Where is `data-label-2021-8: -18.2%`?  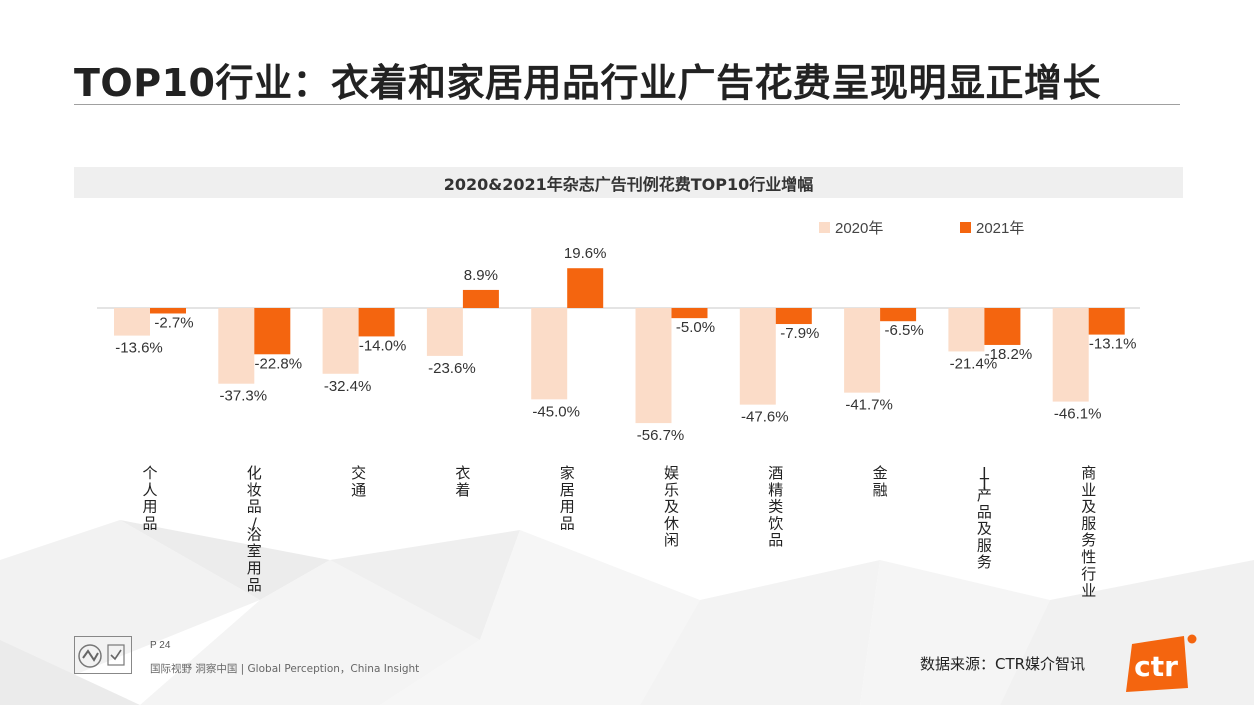
data-label-2021-8: -18.2% is located at coordinates (1009, 354).